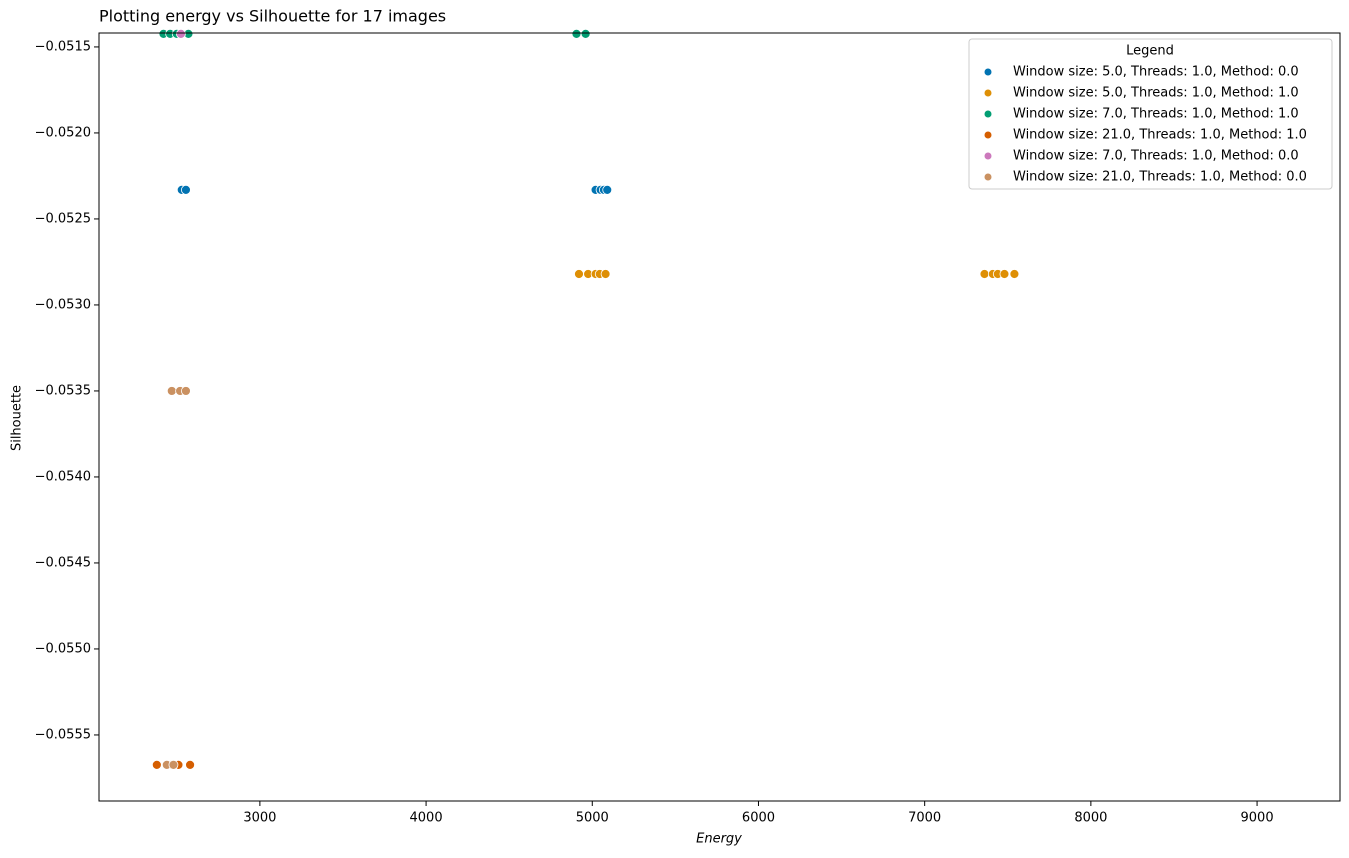 The image size is (1349, 858). Describe the element at coordinates (259, 818) in the screenshot. I see `x-tick-label: 3000` at that location.